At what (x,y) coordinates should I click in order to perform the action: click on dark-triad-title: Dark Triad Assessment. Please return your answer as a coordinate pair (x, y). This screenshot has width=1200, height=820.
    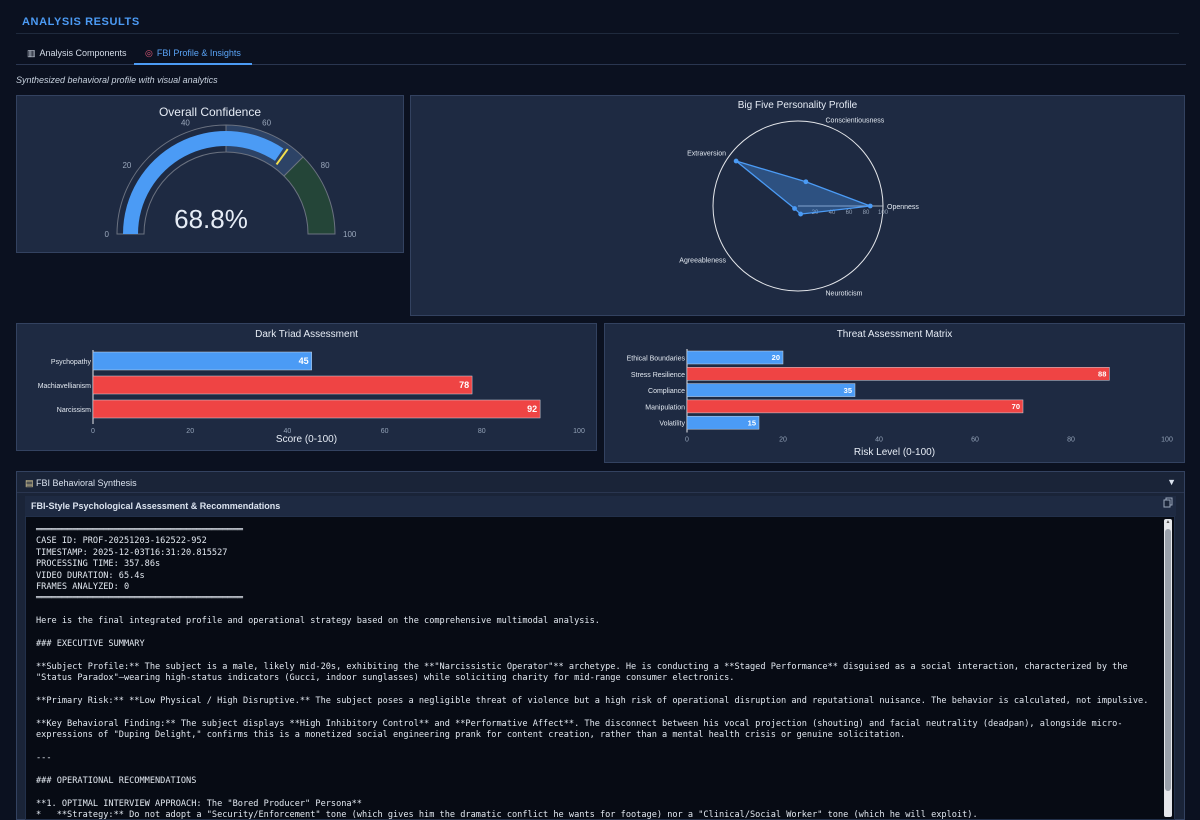
    Looking at the image, I should click on (306, 334).